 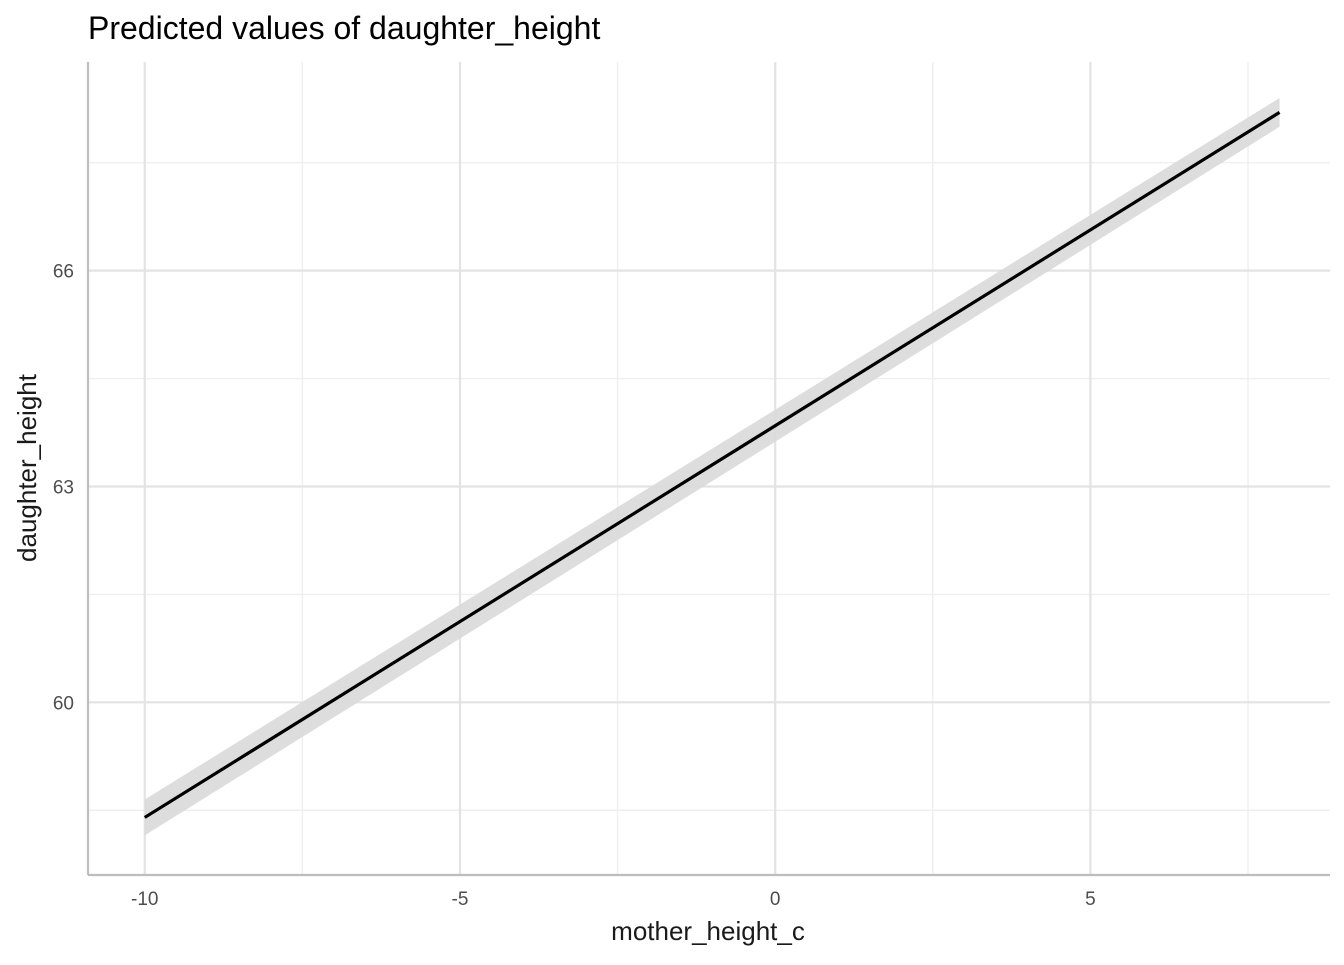 I want to click on y-tick-label: 66, so click(x=63, y=272).